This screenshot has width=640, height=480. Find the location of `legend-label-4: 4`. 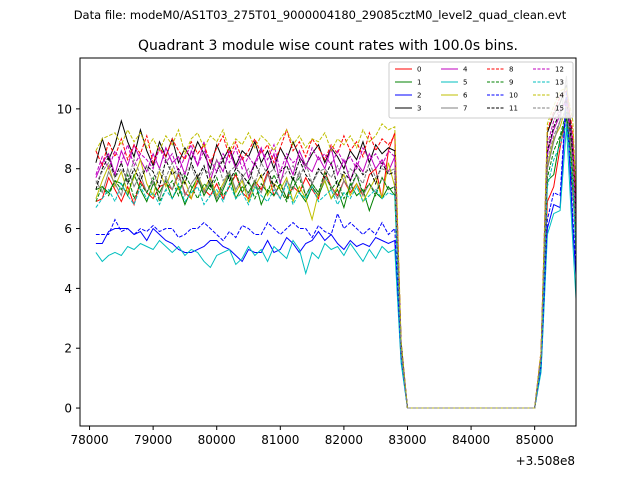

legend-label-4: 4 is located at coordinates (465, 70).